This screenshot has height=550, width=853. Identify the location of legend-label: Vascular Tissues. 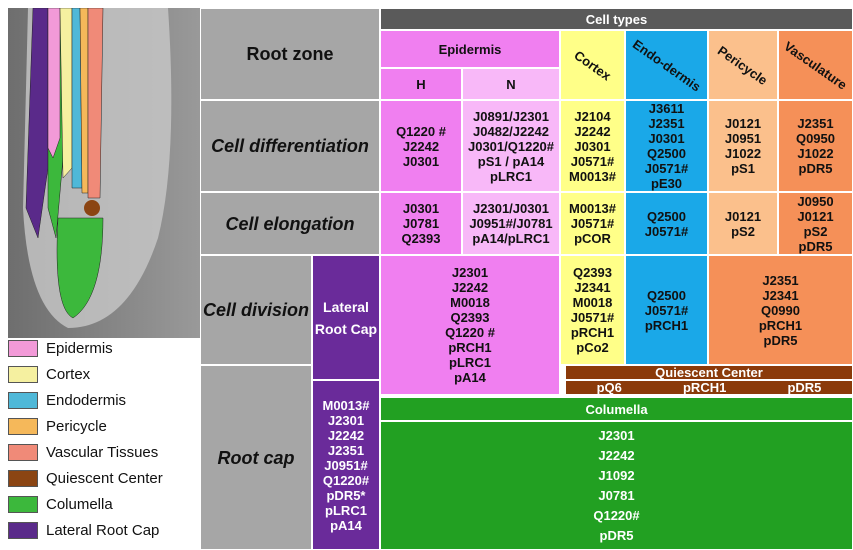
(102, 452).